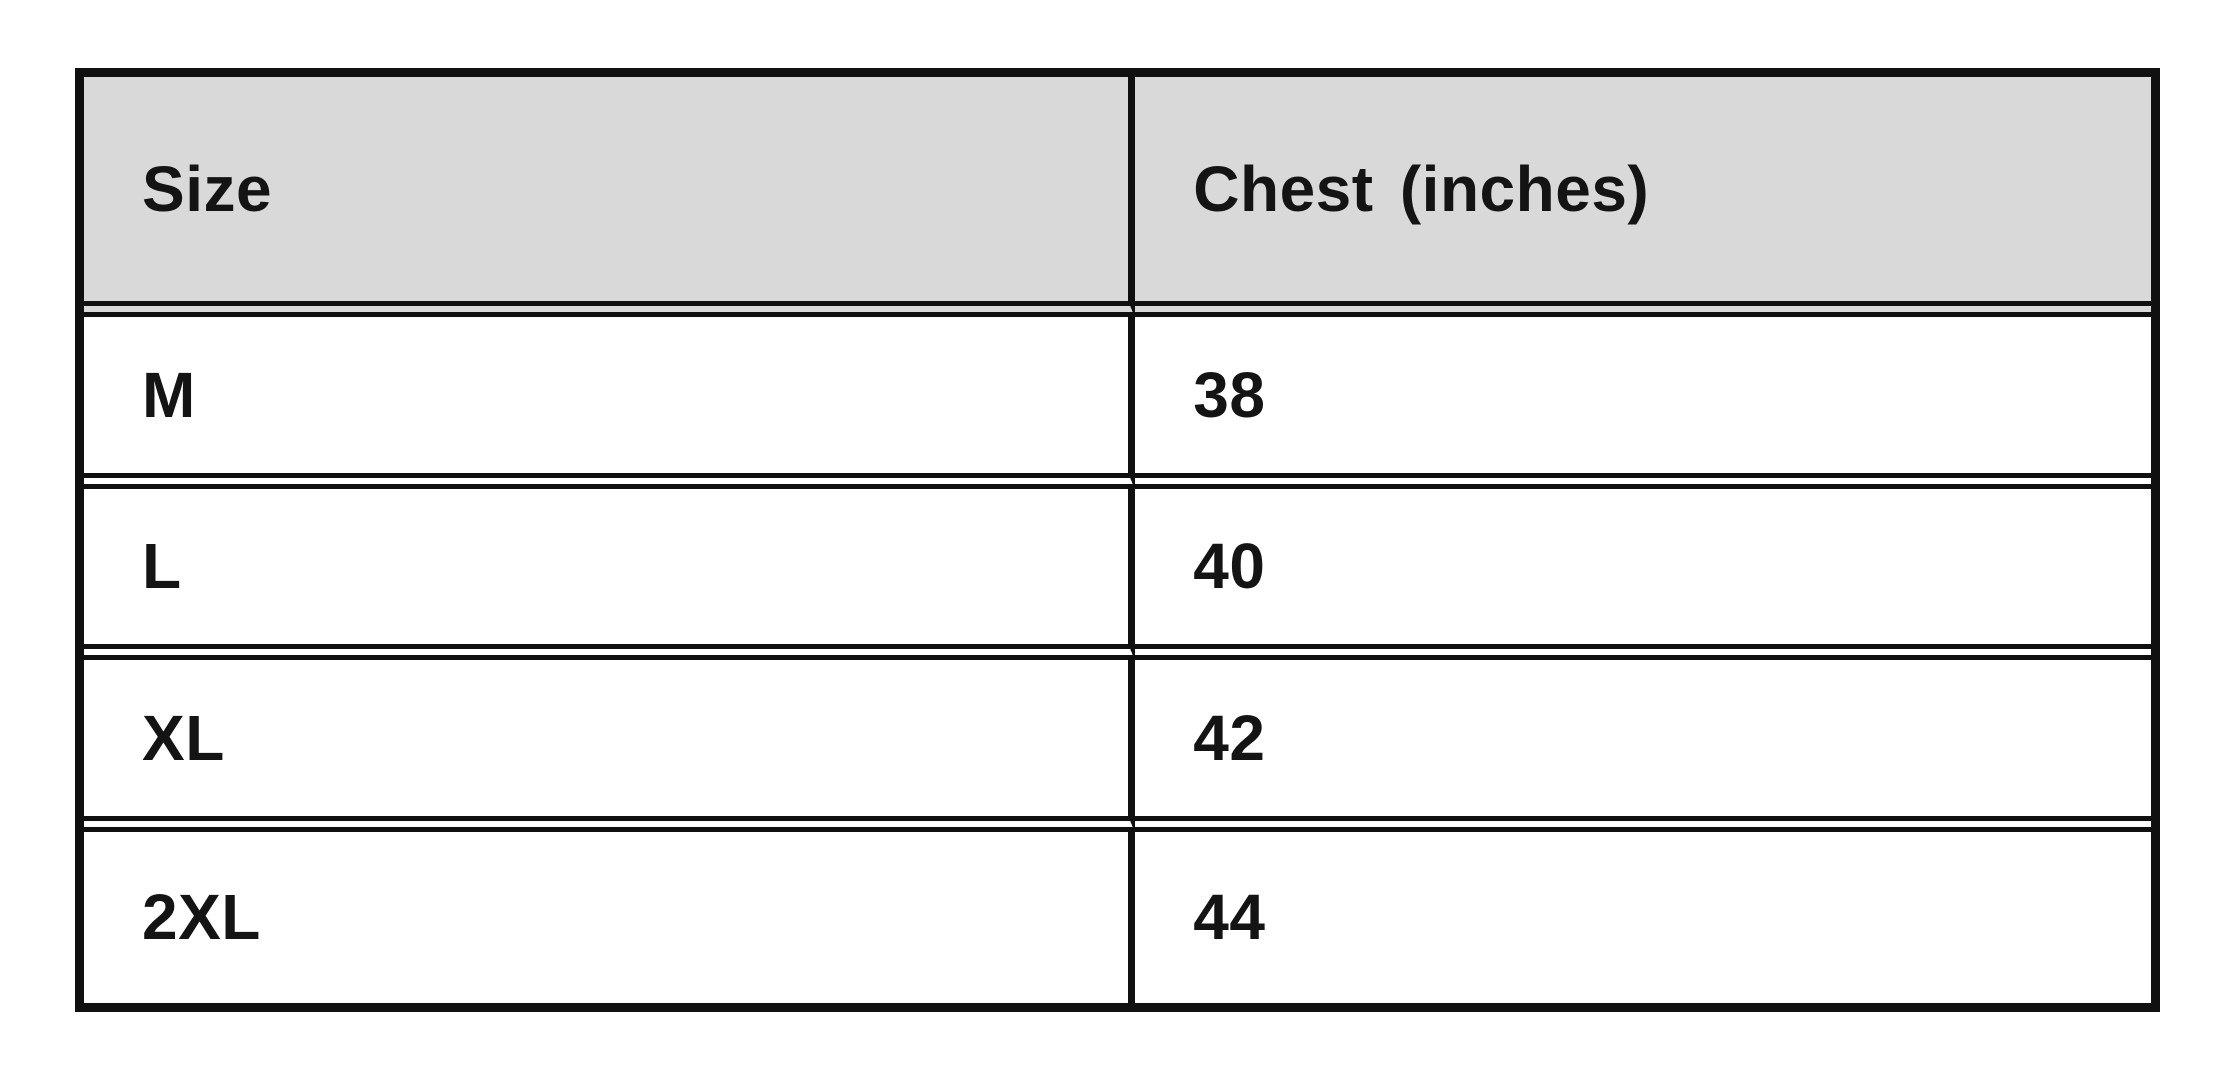 The width and height of the screenshot is (2230, 1080). What do you see at coordinates (1643, 746) in the screenshot?
I see `cell-chest-xl: 42` at bounding box center [1643, 746].